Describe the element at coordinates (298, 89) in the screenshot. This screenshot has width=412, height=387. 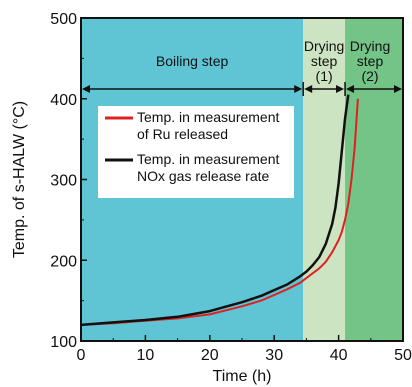
I see `arrow-0-head-right` at that location.